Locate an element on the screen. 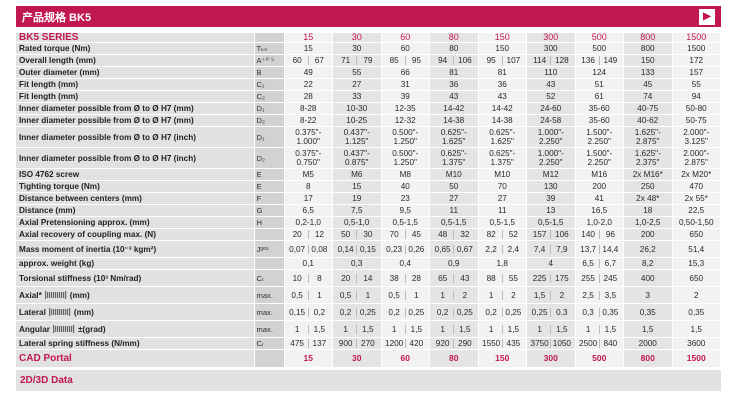  value-line: 0.437"- is located at coordinates (356, 132).